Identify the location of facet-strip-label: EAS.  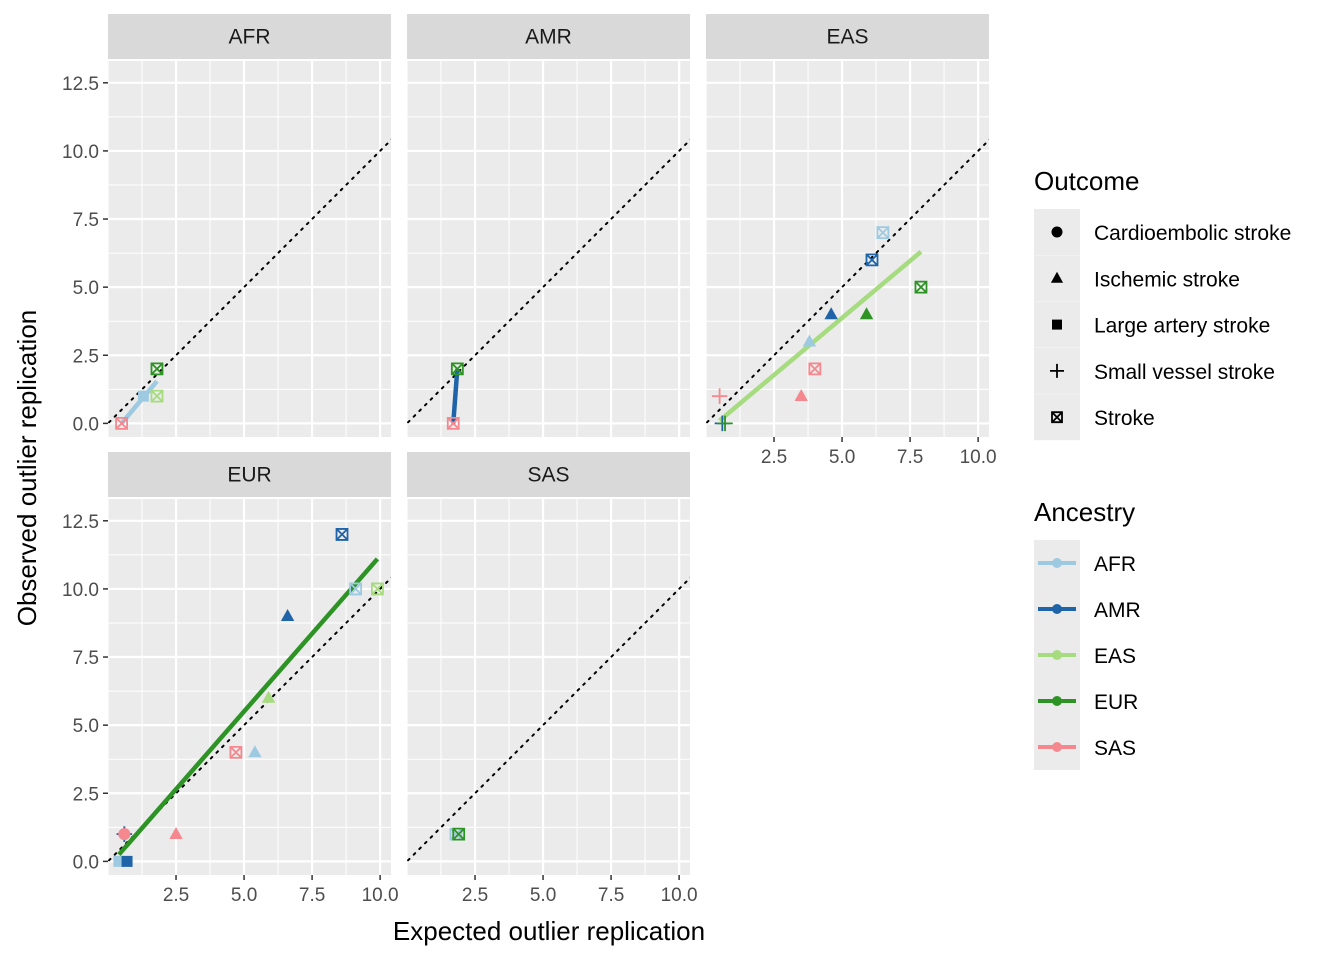
(847, 37).